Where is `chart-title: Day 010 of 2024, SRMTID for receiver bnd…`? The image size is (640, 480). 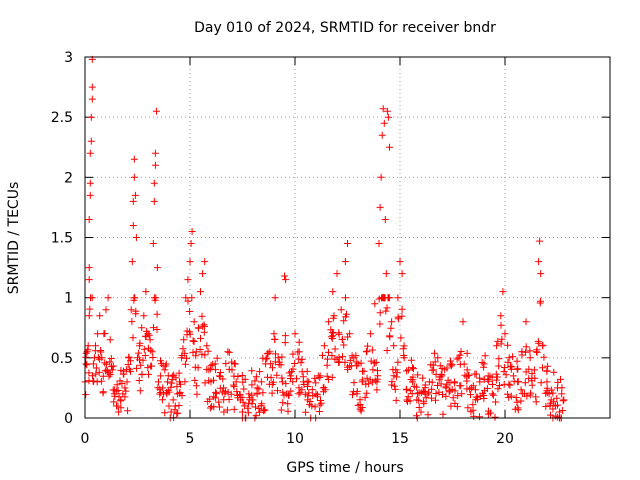
chart-title: Day 010 of 2024, SRMTID for receiver bnd… is located at coordinates (345, 28).